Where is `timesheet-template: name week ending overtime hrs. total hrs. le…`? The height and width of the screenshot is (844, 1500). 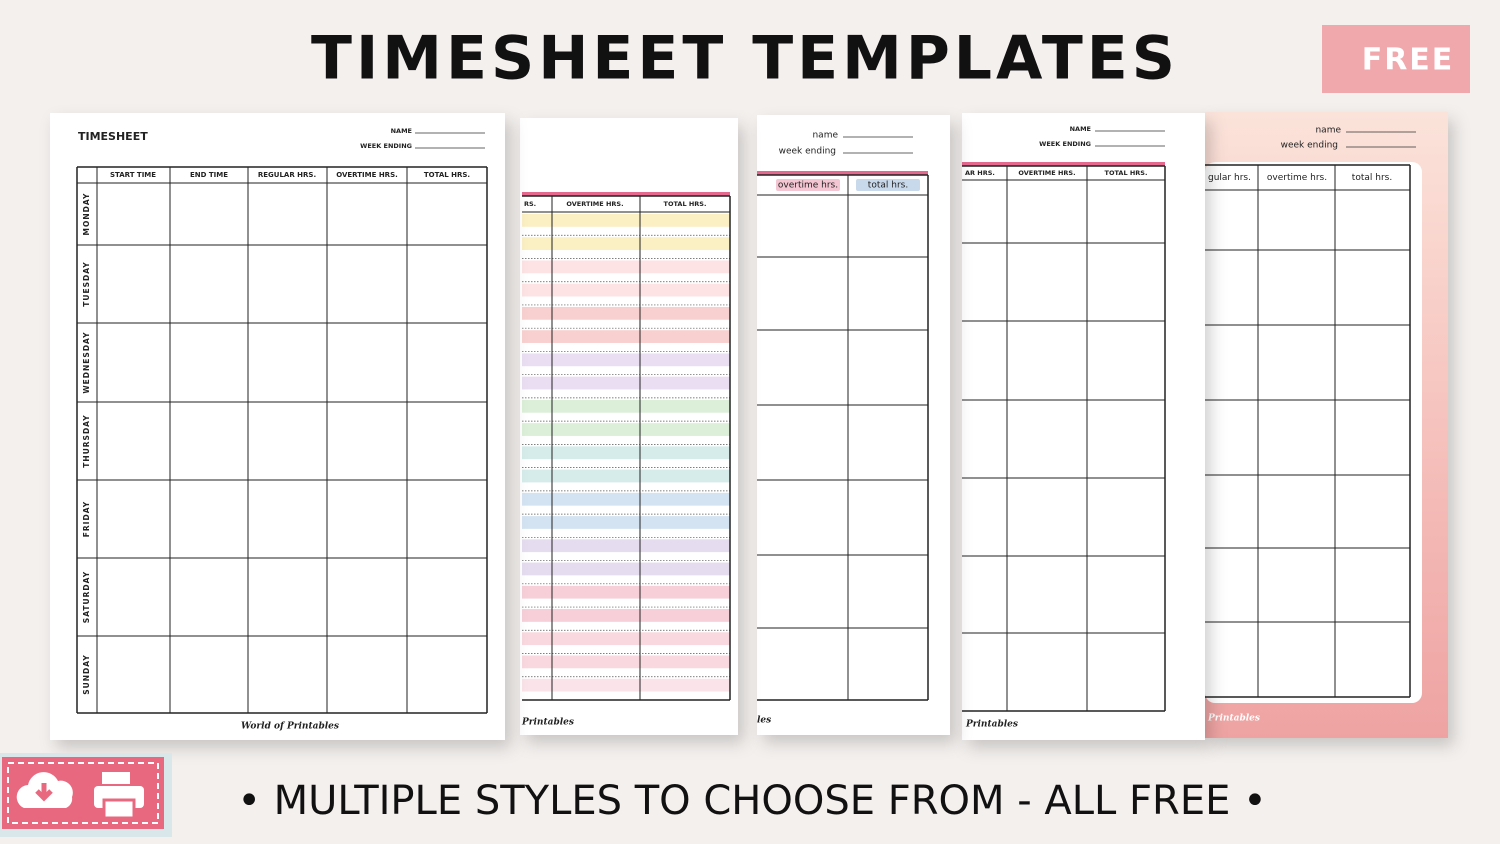
timesheet-template: name week ending overtime hrs. total hrs. le… is located at coordinates (853, 425).